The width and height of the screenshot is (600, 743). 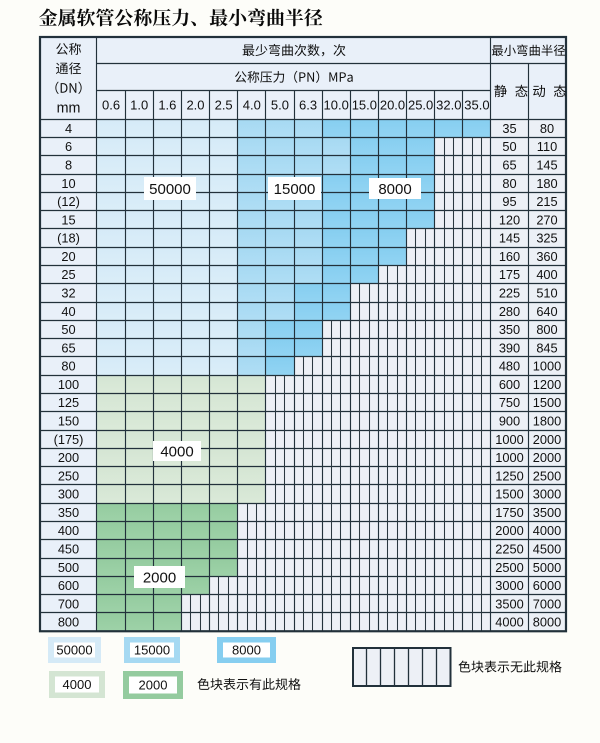 What do you see at coordinates (509, 274) in the screenshot?
I see `svg-text: 175` at bounding box center [509, 274].